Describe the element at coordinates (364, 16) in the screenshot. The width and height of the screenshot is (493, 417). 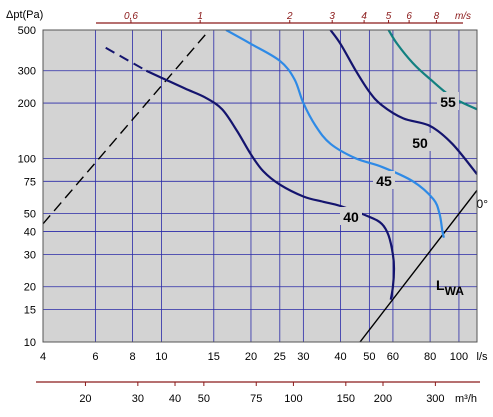
I see `x-tick-label-velocity: 4` at that location.